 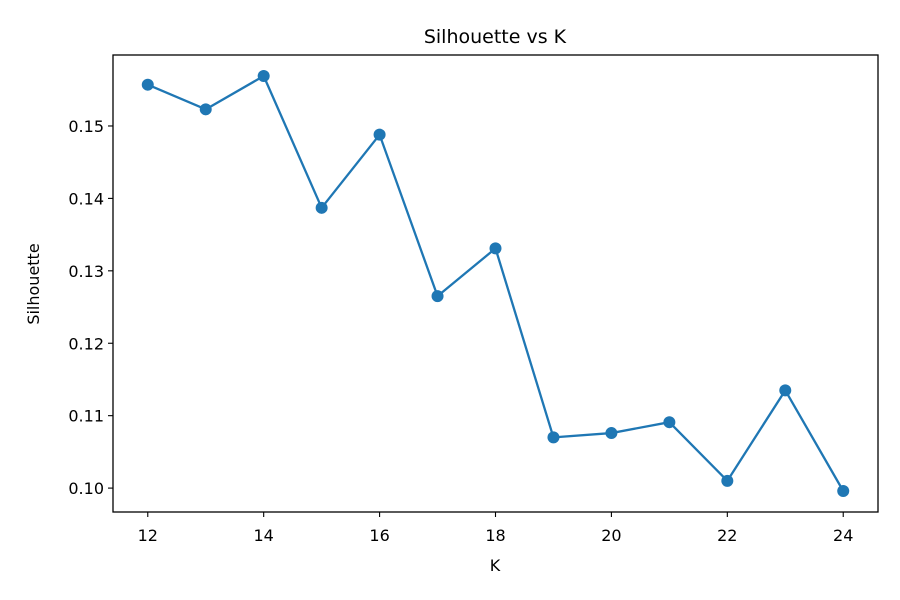 I want to click on x-tick-label: 14, so click(x=264, y=535).